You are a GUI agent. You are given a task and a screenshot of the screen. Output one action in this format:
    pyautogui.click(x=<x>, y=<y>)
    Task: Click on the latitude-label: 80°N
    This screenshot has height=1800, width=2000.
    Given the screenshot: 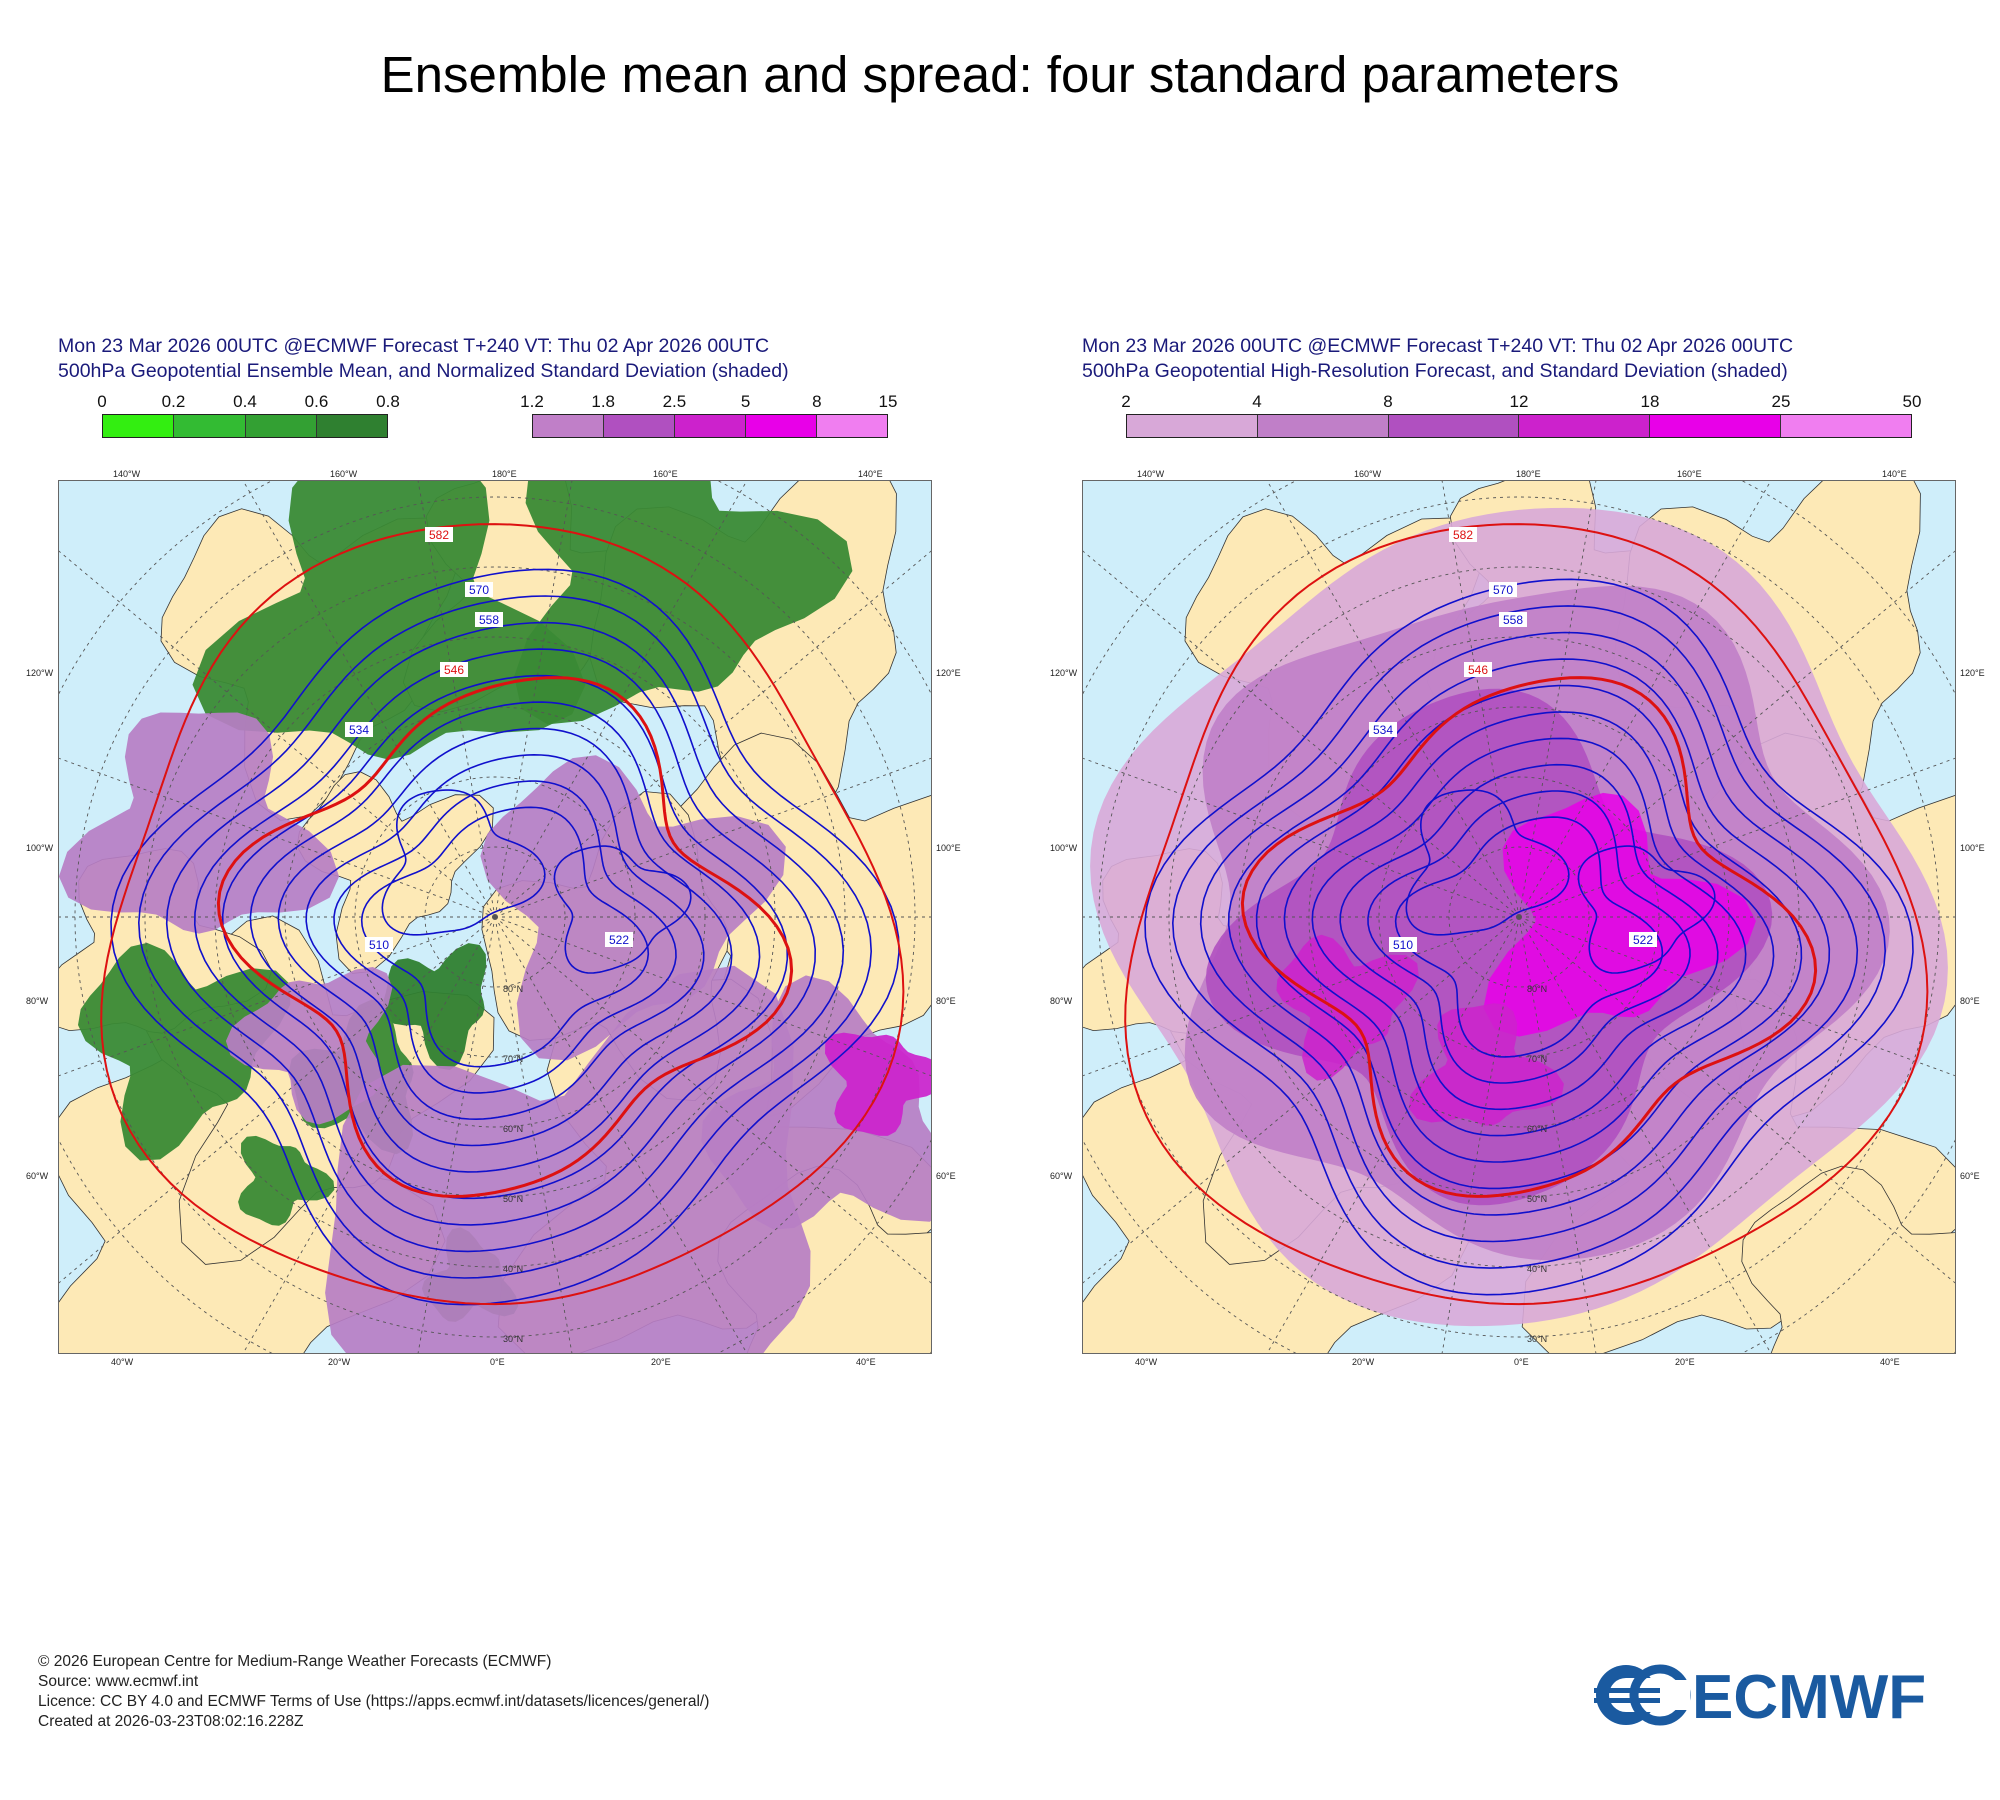 What is the action you would take?
    pyautogui.click(x=1537, y=989)
    